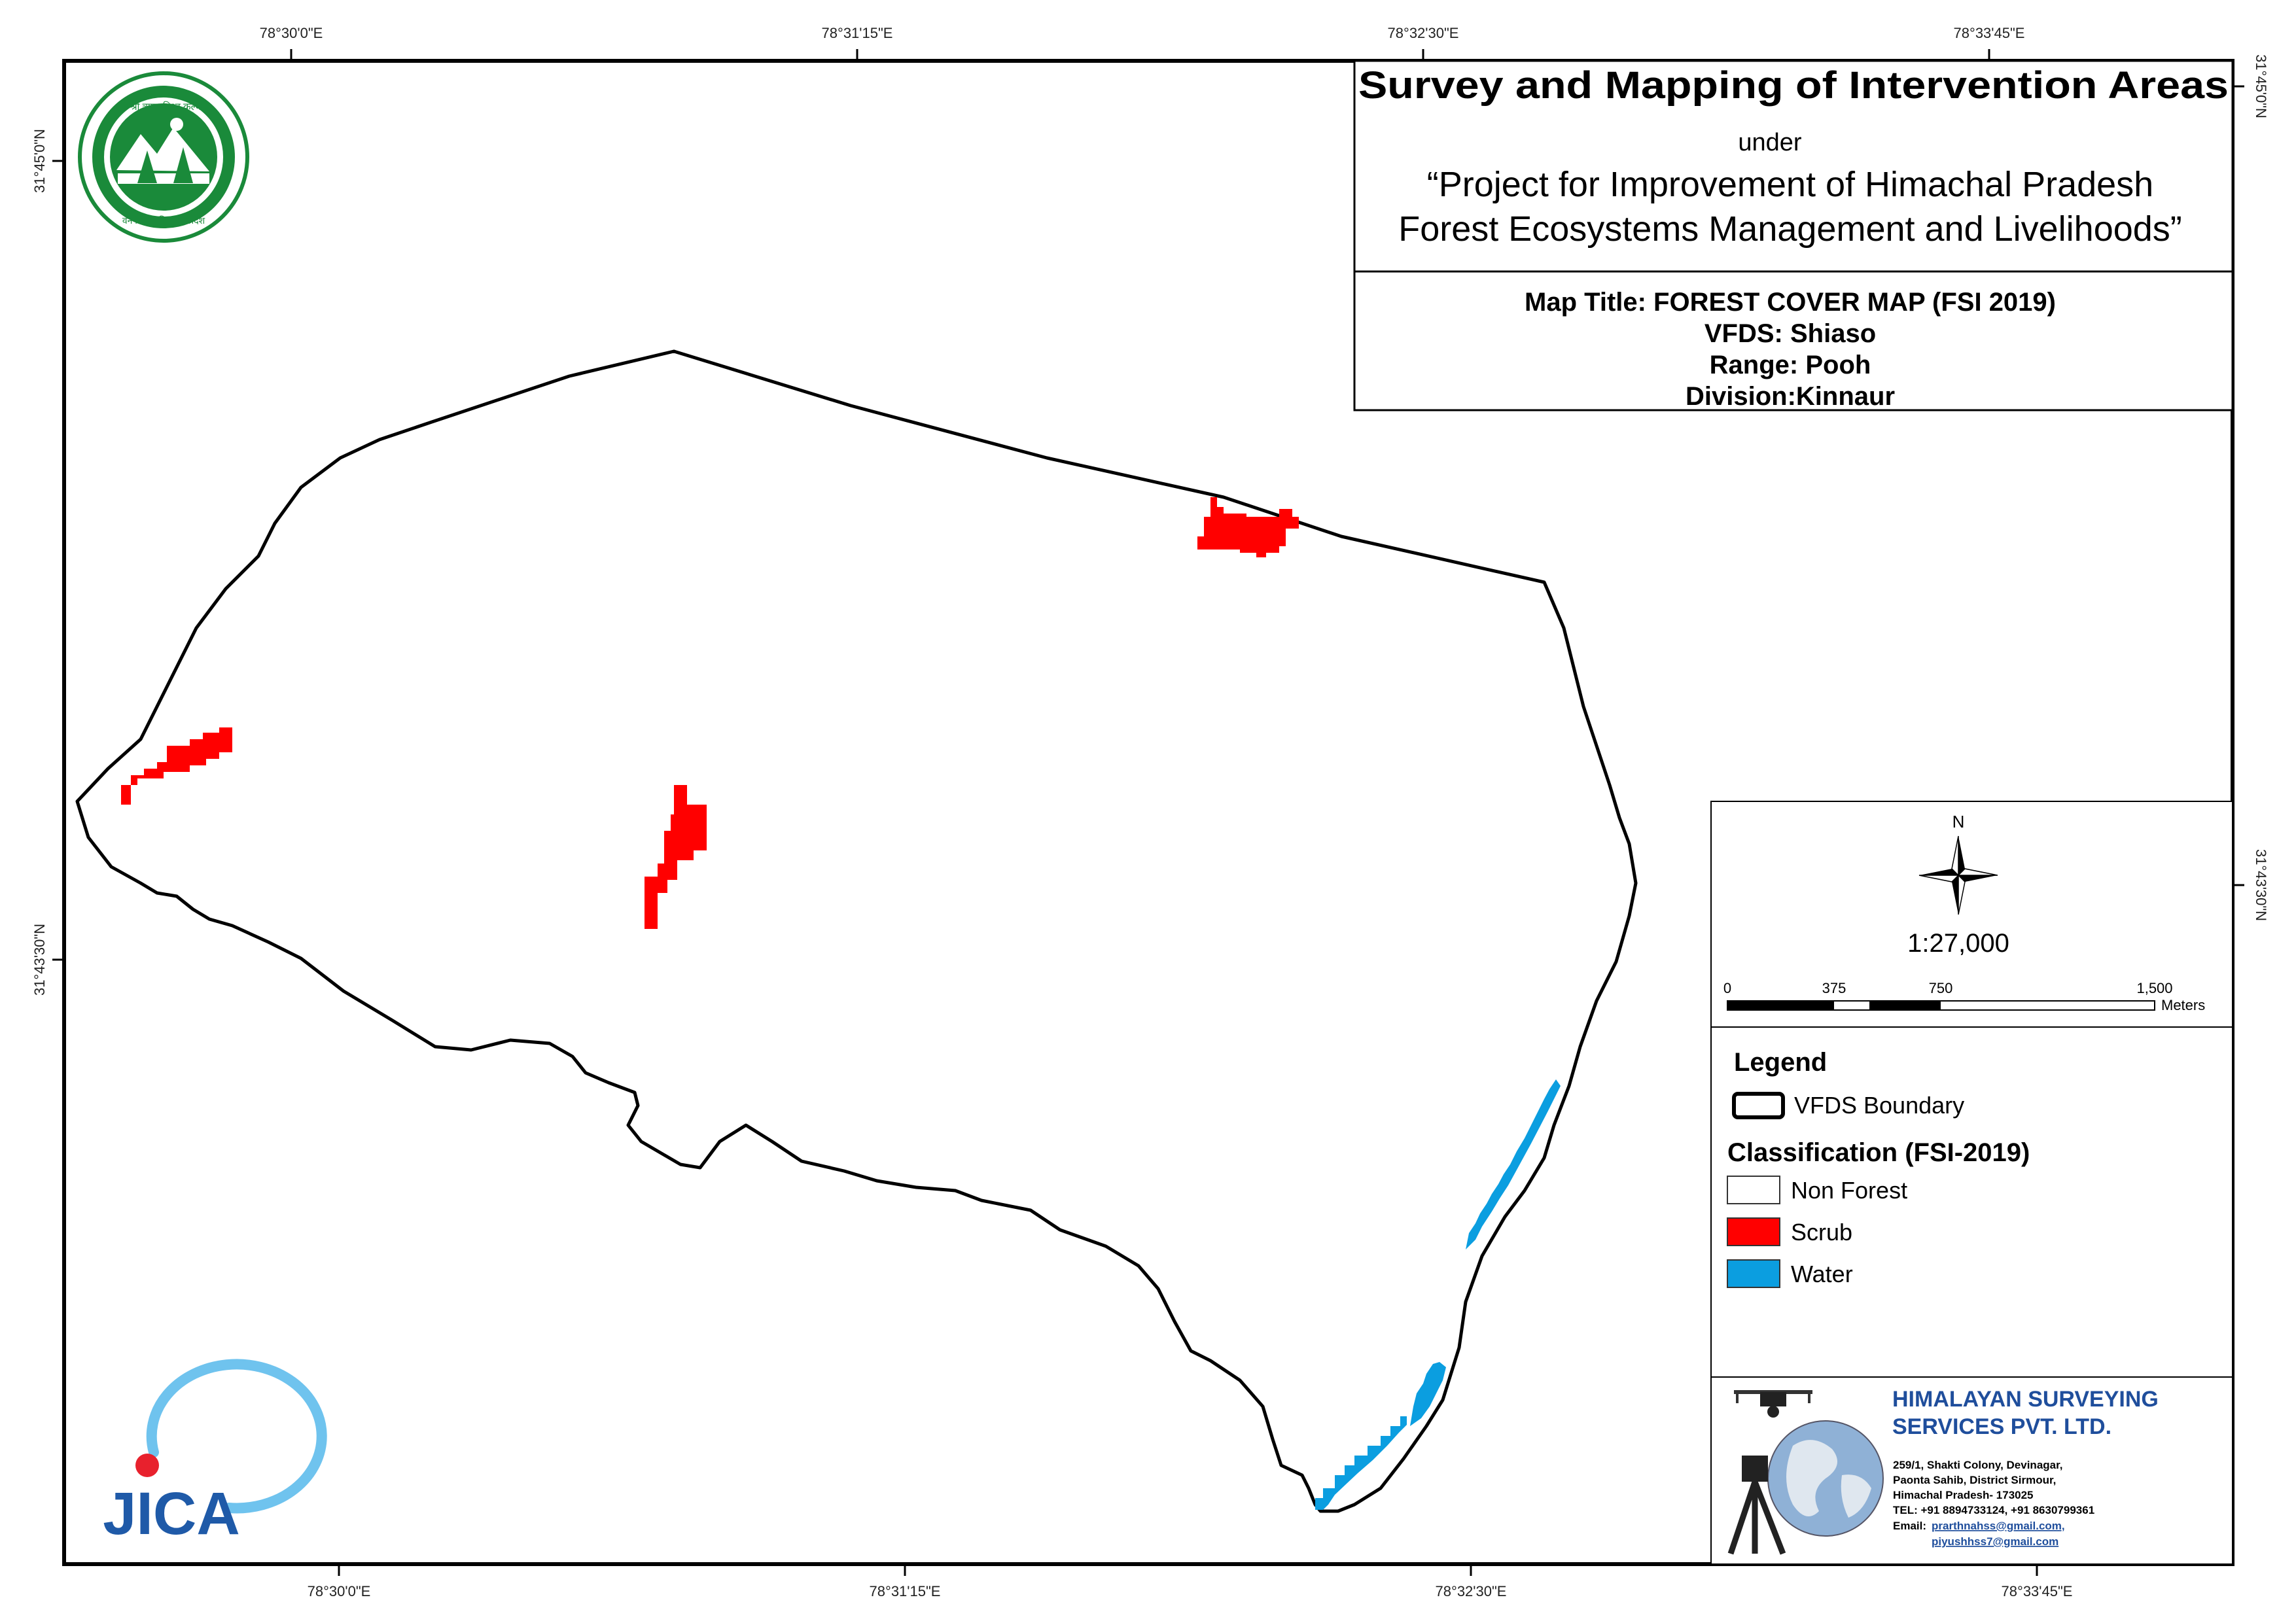  I want to click on company-address-line2: Paonta Sahib, District Sirmour,, so click(1974, 1480).